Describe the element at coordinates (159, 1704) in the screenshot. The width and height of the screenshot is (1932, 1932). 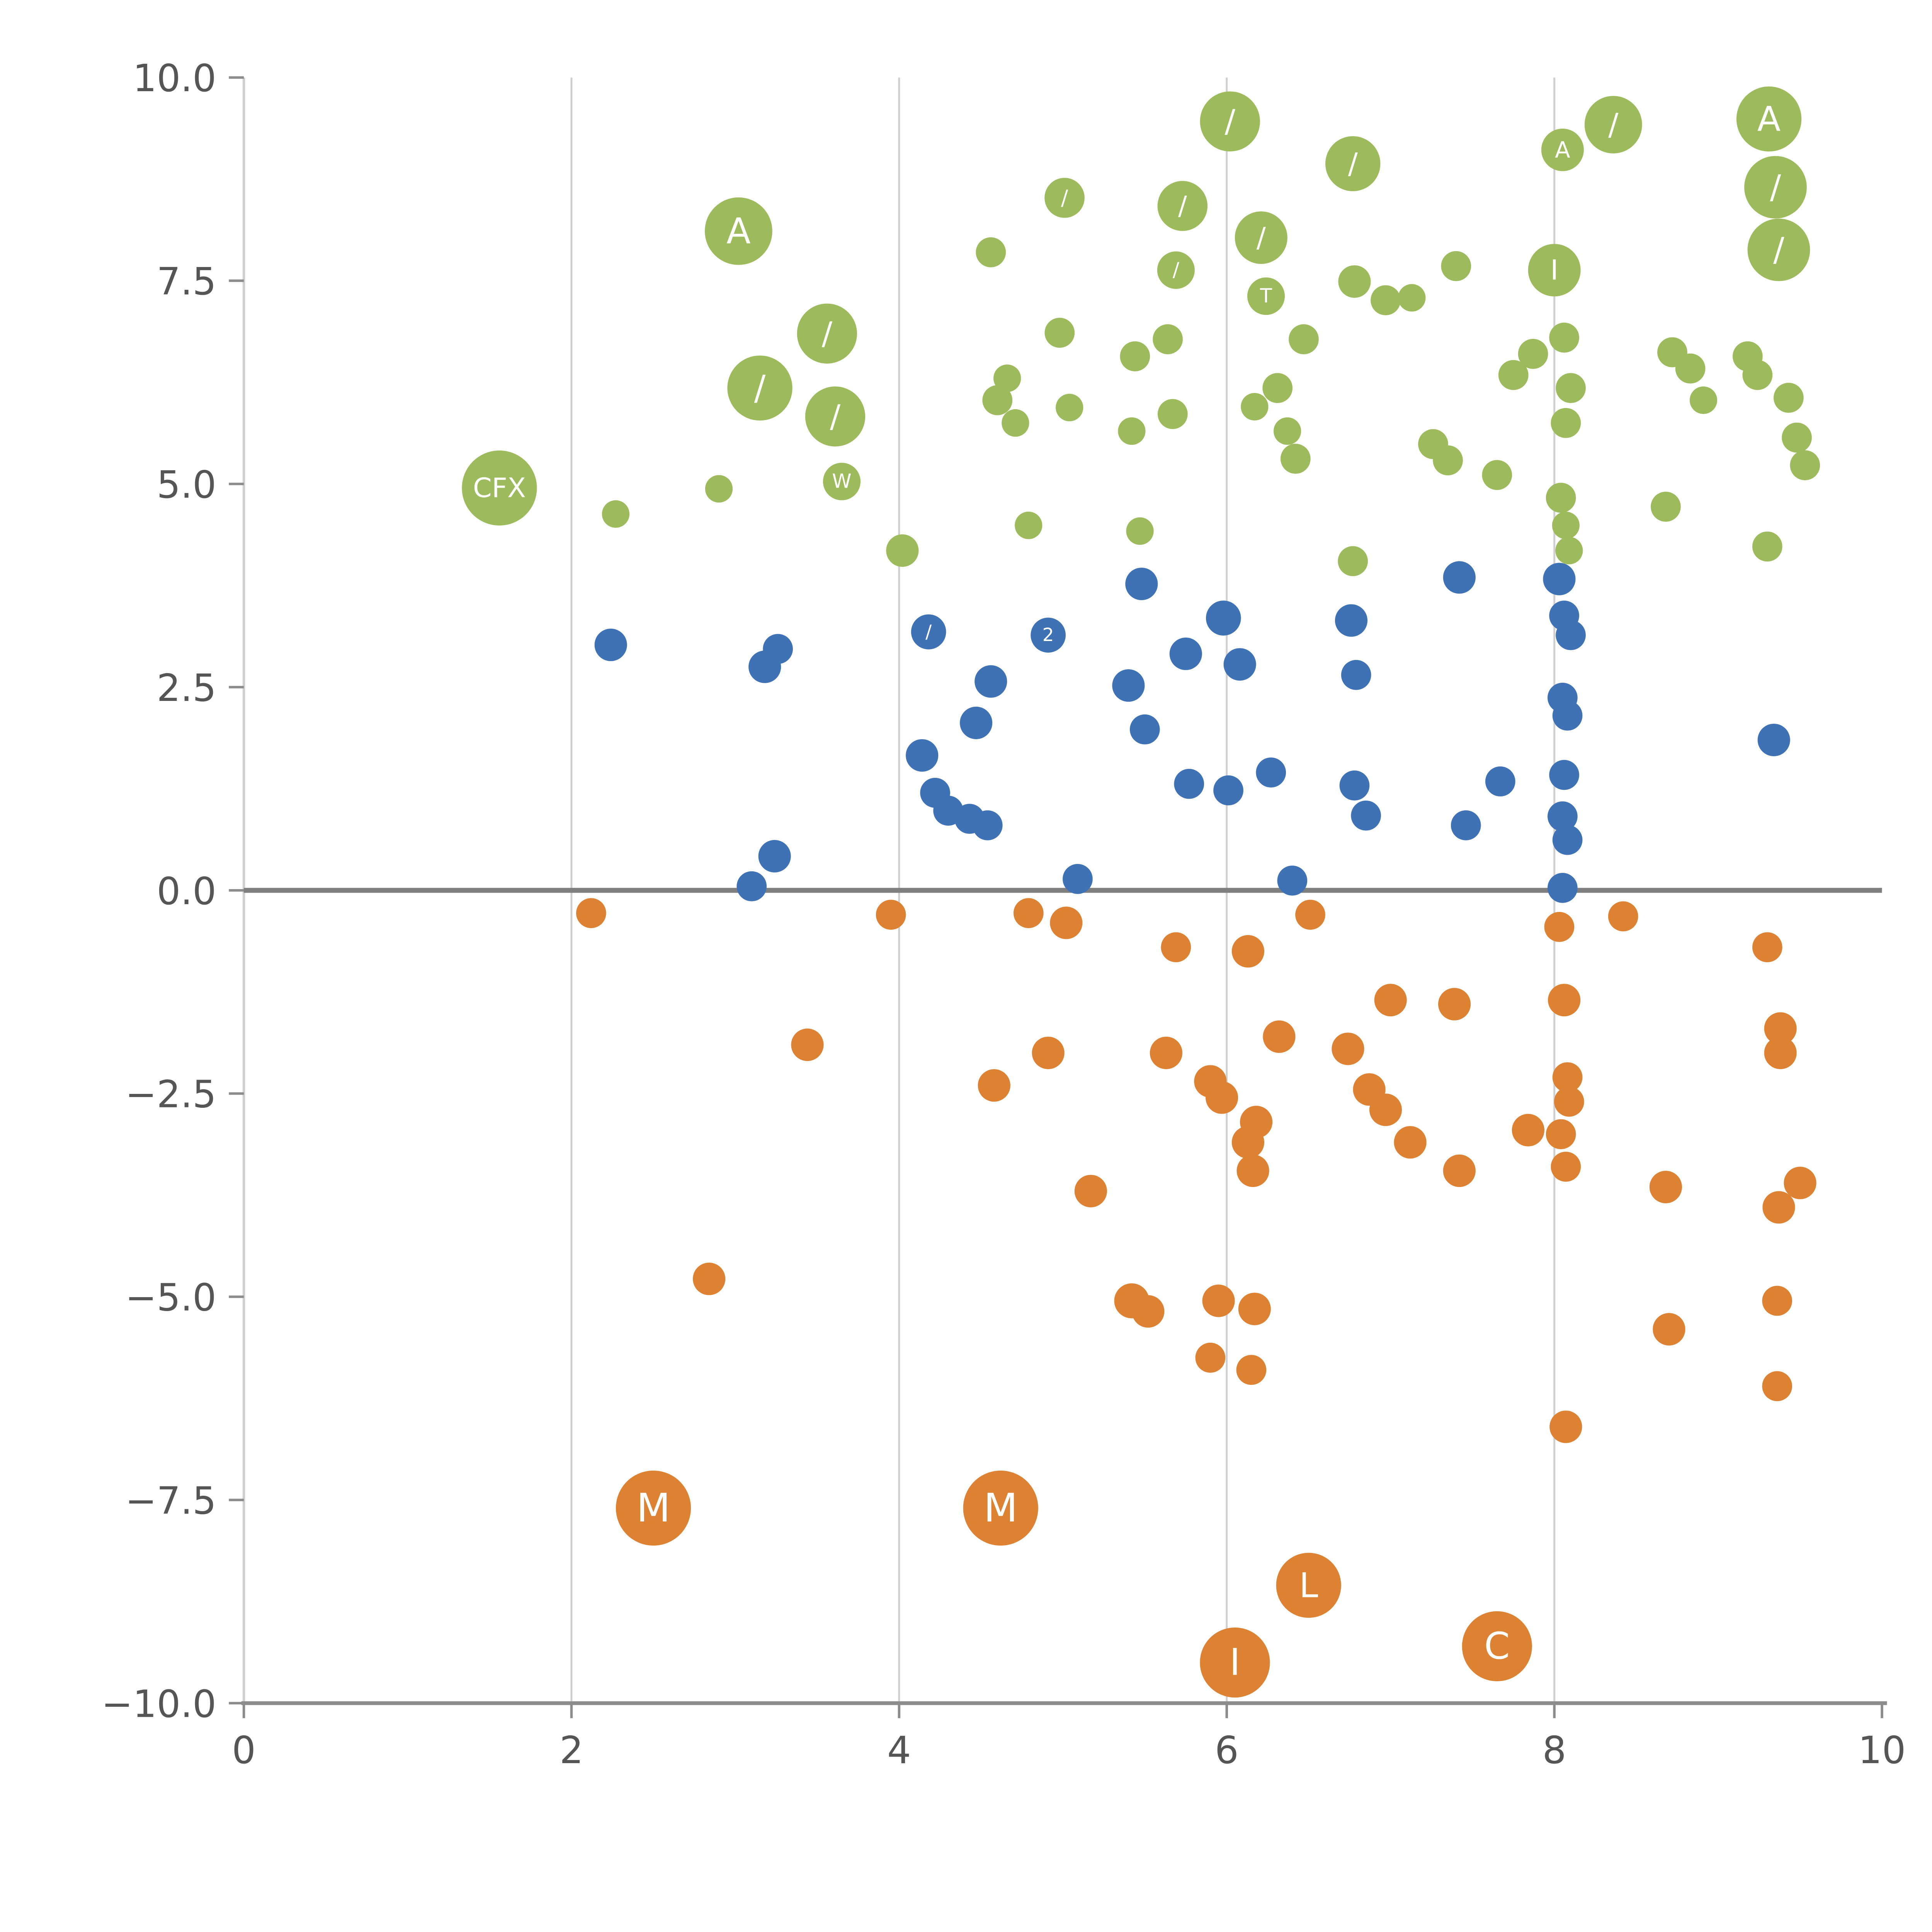
I see `y-tick-label: −10.0` at that location.